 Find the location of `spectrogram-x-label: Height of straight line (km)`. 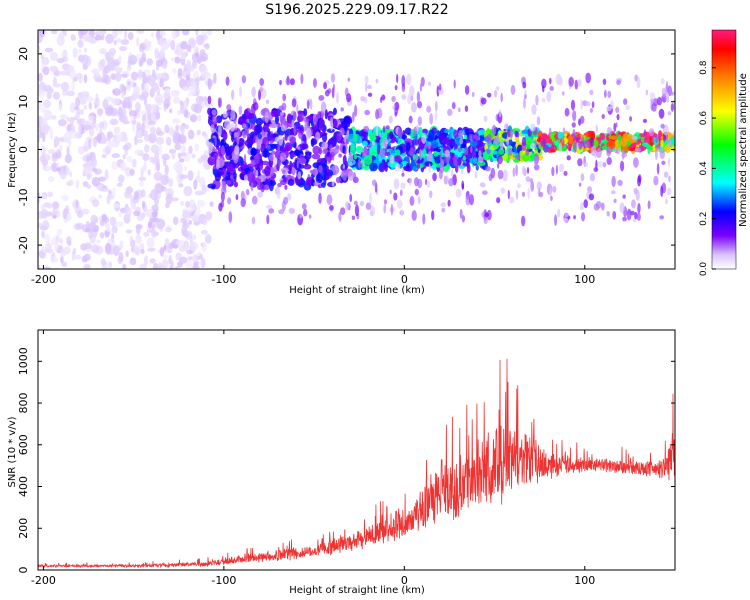

spectrogram-x-label: Height of straight line (km) is located at coordinates (357, 290).